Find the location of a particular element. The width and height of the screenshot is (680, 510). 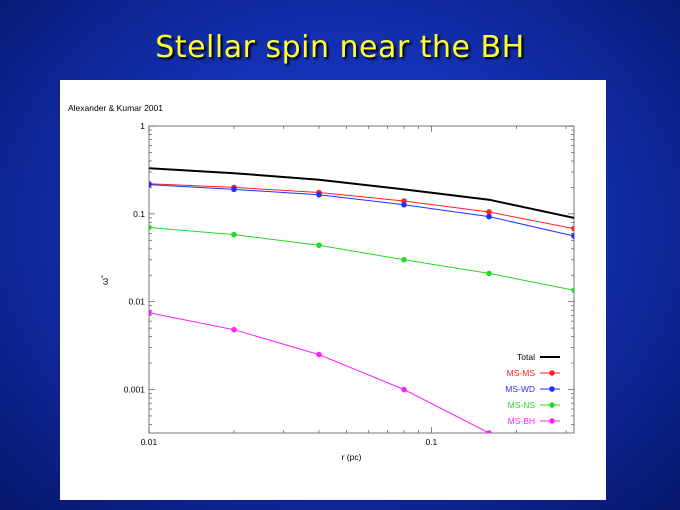

y-tick-label: 1 is located at coordinates (142, 126).